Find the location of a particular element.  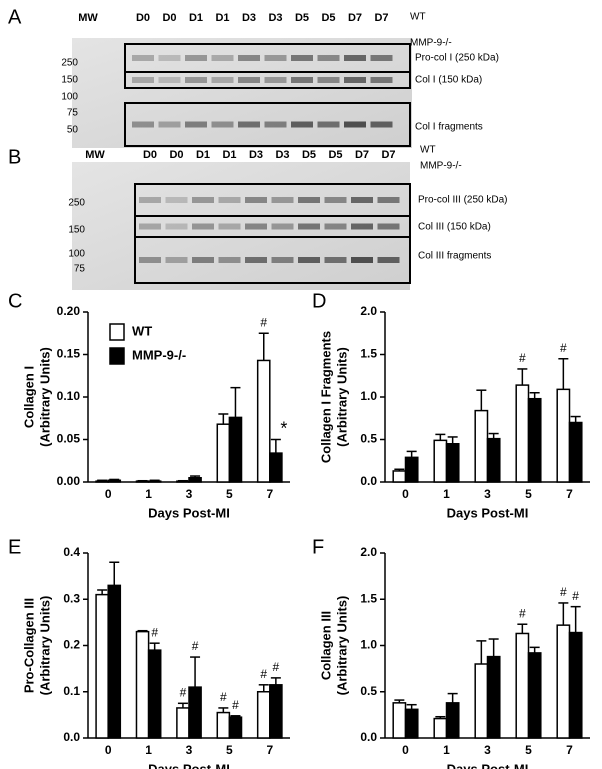

y-axis-title: Pro-Collagen III is located at coordinates (28, 645).